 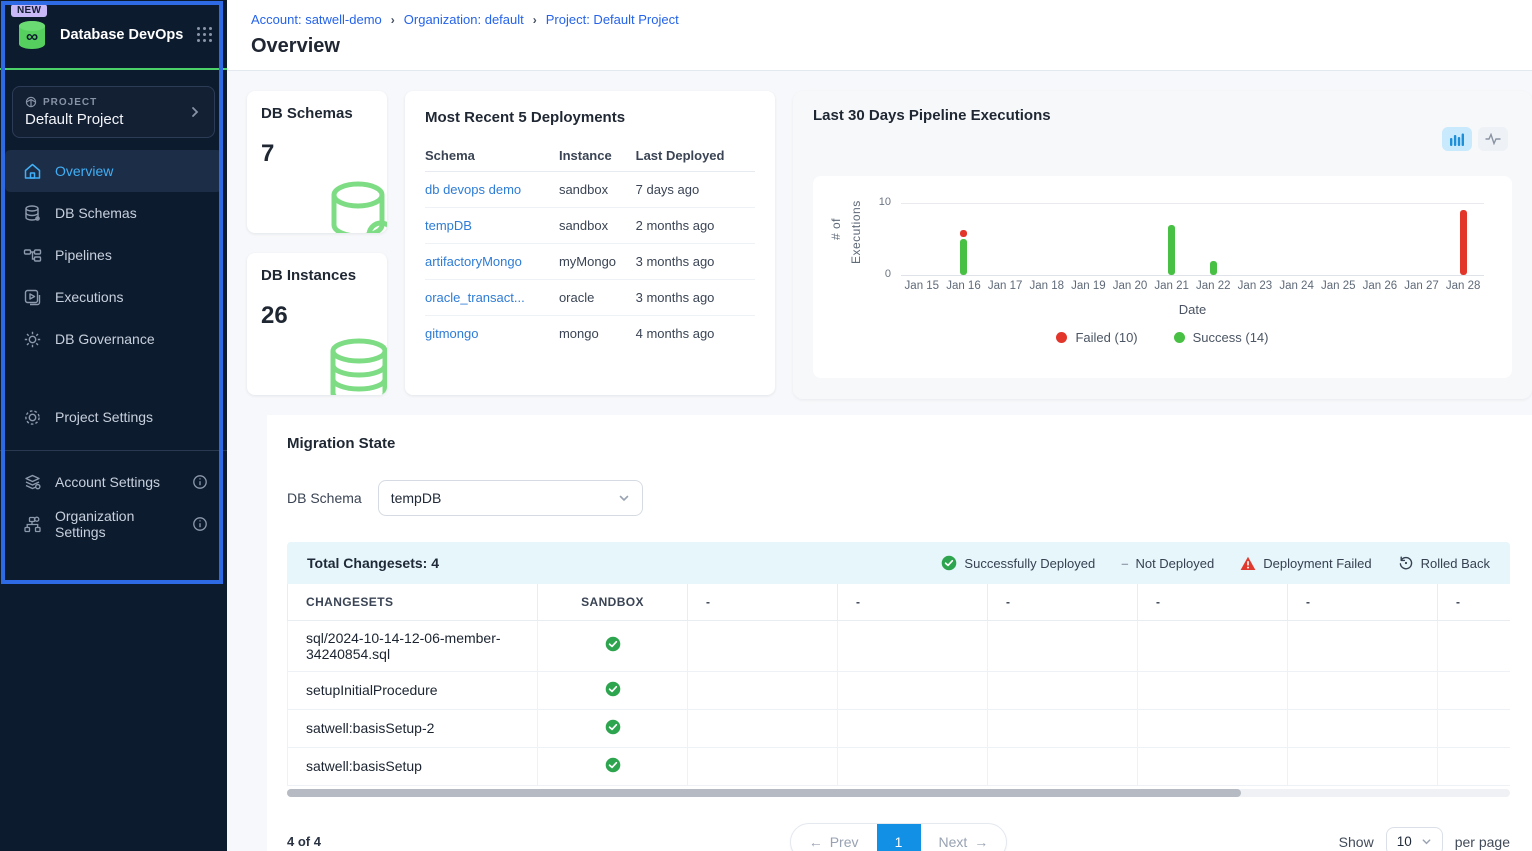 I want to click on home-icon, so click(x=32, y=171).